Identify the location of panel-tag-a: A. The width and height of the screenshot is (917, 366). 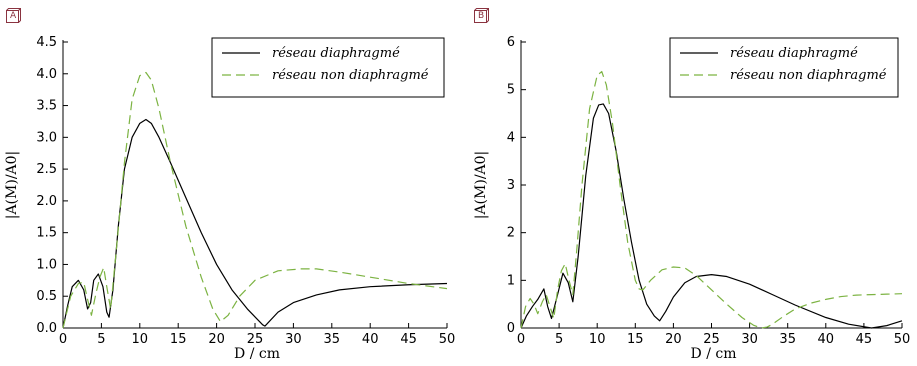
(13, 15).